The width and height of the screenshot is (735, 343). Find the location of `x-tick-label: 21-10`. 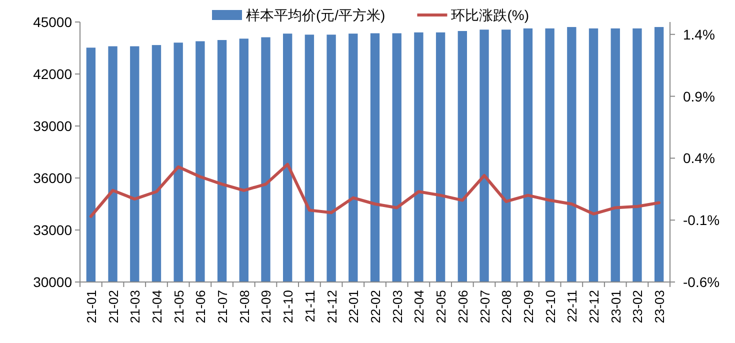

x-tick-label: 21-10 is located at coordinates (288, 307).